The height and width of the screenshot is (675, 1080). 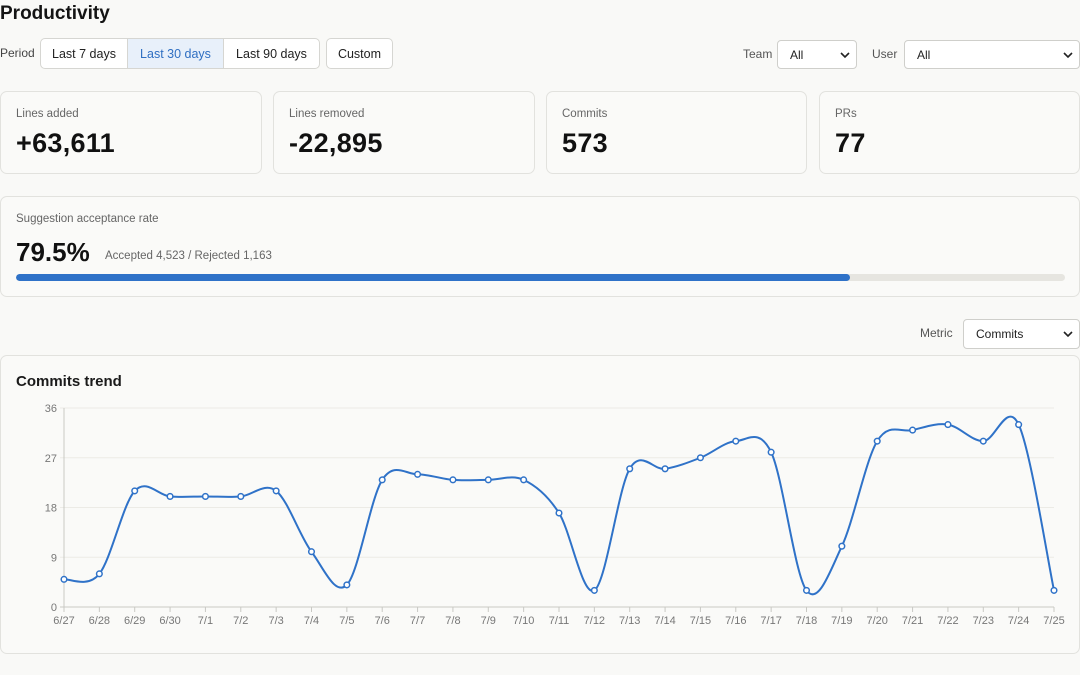 What do you see at coordinates (846, 114) in the screenshot?
I see `stat-label: PRs` at bounding box center [846, 114].